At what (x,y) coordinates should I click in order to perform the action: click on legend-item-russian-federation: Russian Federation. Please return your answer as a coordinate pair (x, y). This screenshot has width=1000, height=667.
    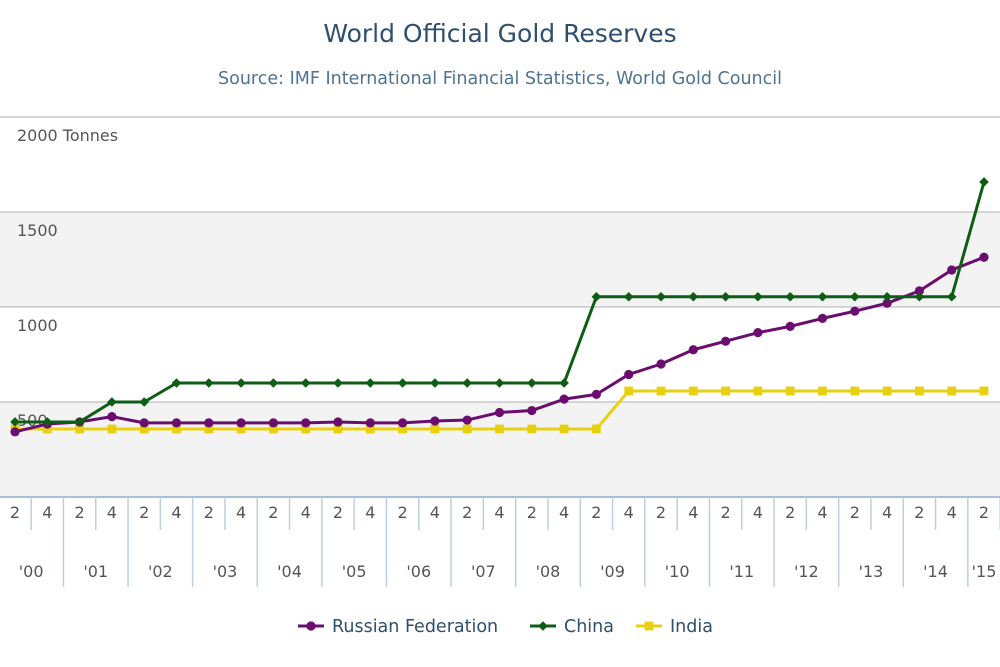
    Looking at the image, I should click on (398, 627).